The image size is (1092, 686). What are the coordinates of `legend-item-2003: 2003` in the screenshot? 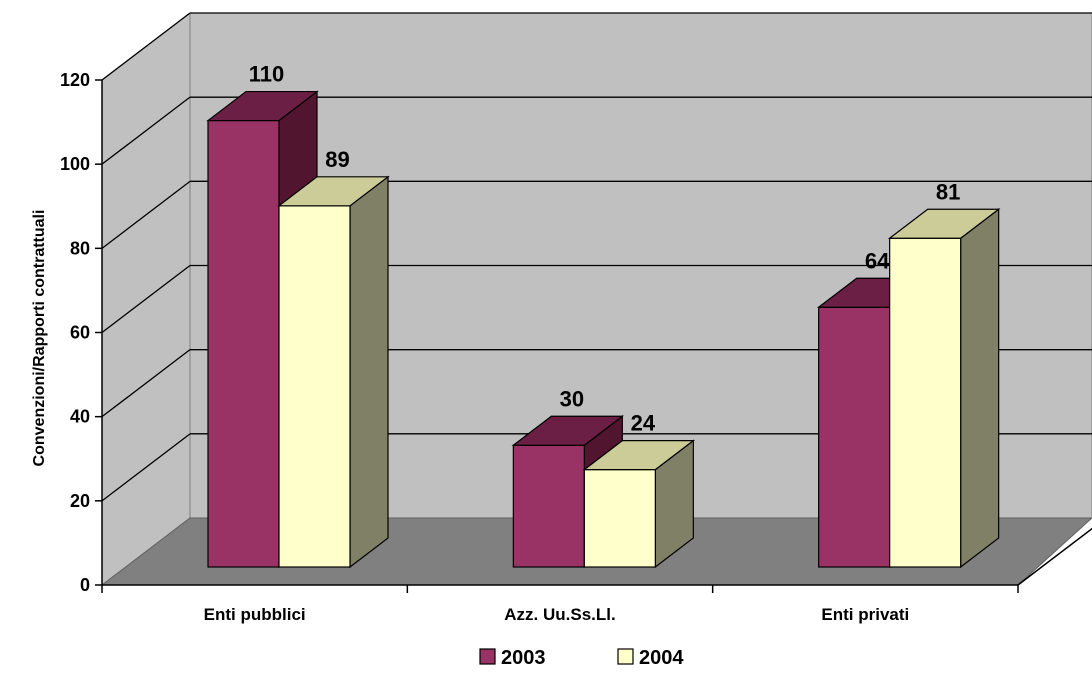 It's located at (512, 658).